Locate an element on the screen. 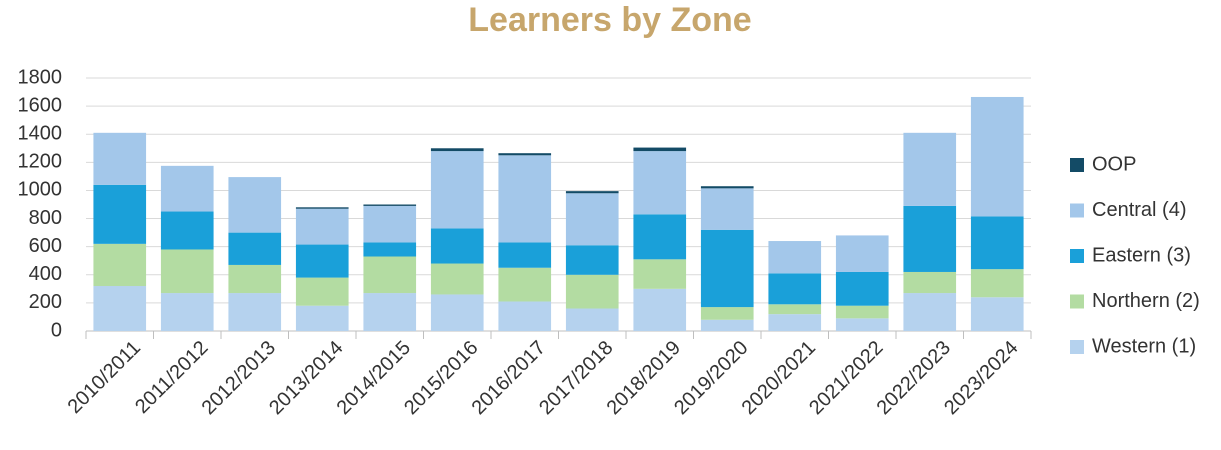 This screenshot has width=1221, height=450. chart-title: Learners by Zone is located at coordinates (609, 20).